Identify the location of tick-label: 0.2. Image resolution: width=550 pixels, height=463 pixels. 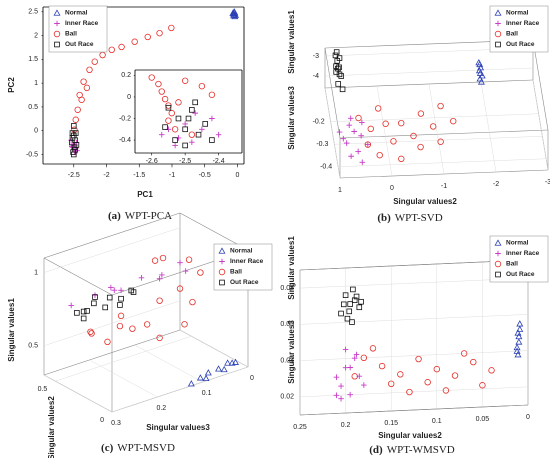
(126, 75).